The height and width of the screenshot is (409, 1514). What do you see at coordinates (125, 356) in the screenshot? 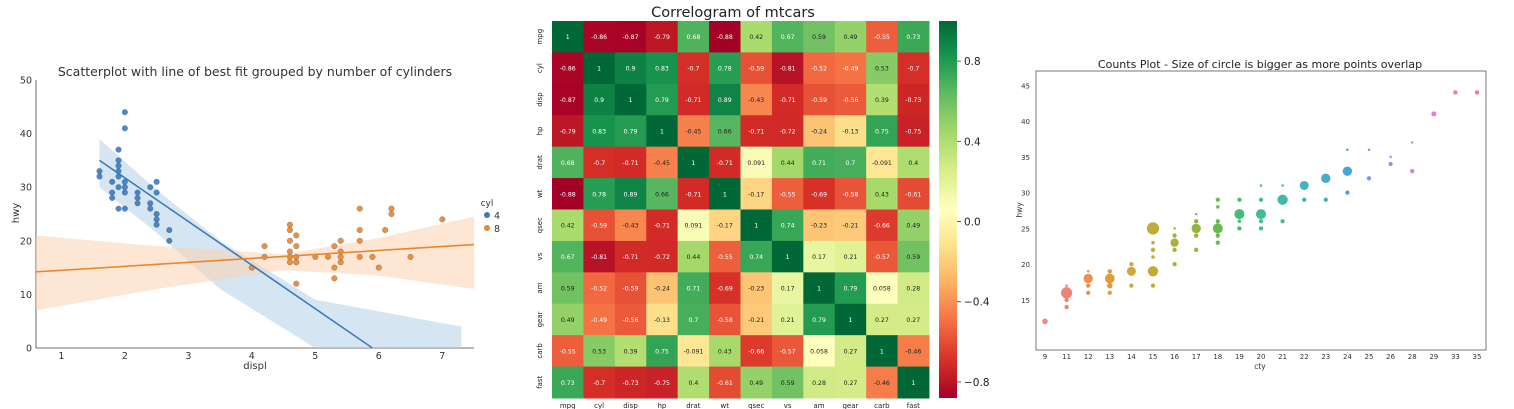
I see `x-tick-label: 2` at bounding box center [125, 356].